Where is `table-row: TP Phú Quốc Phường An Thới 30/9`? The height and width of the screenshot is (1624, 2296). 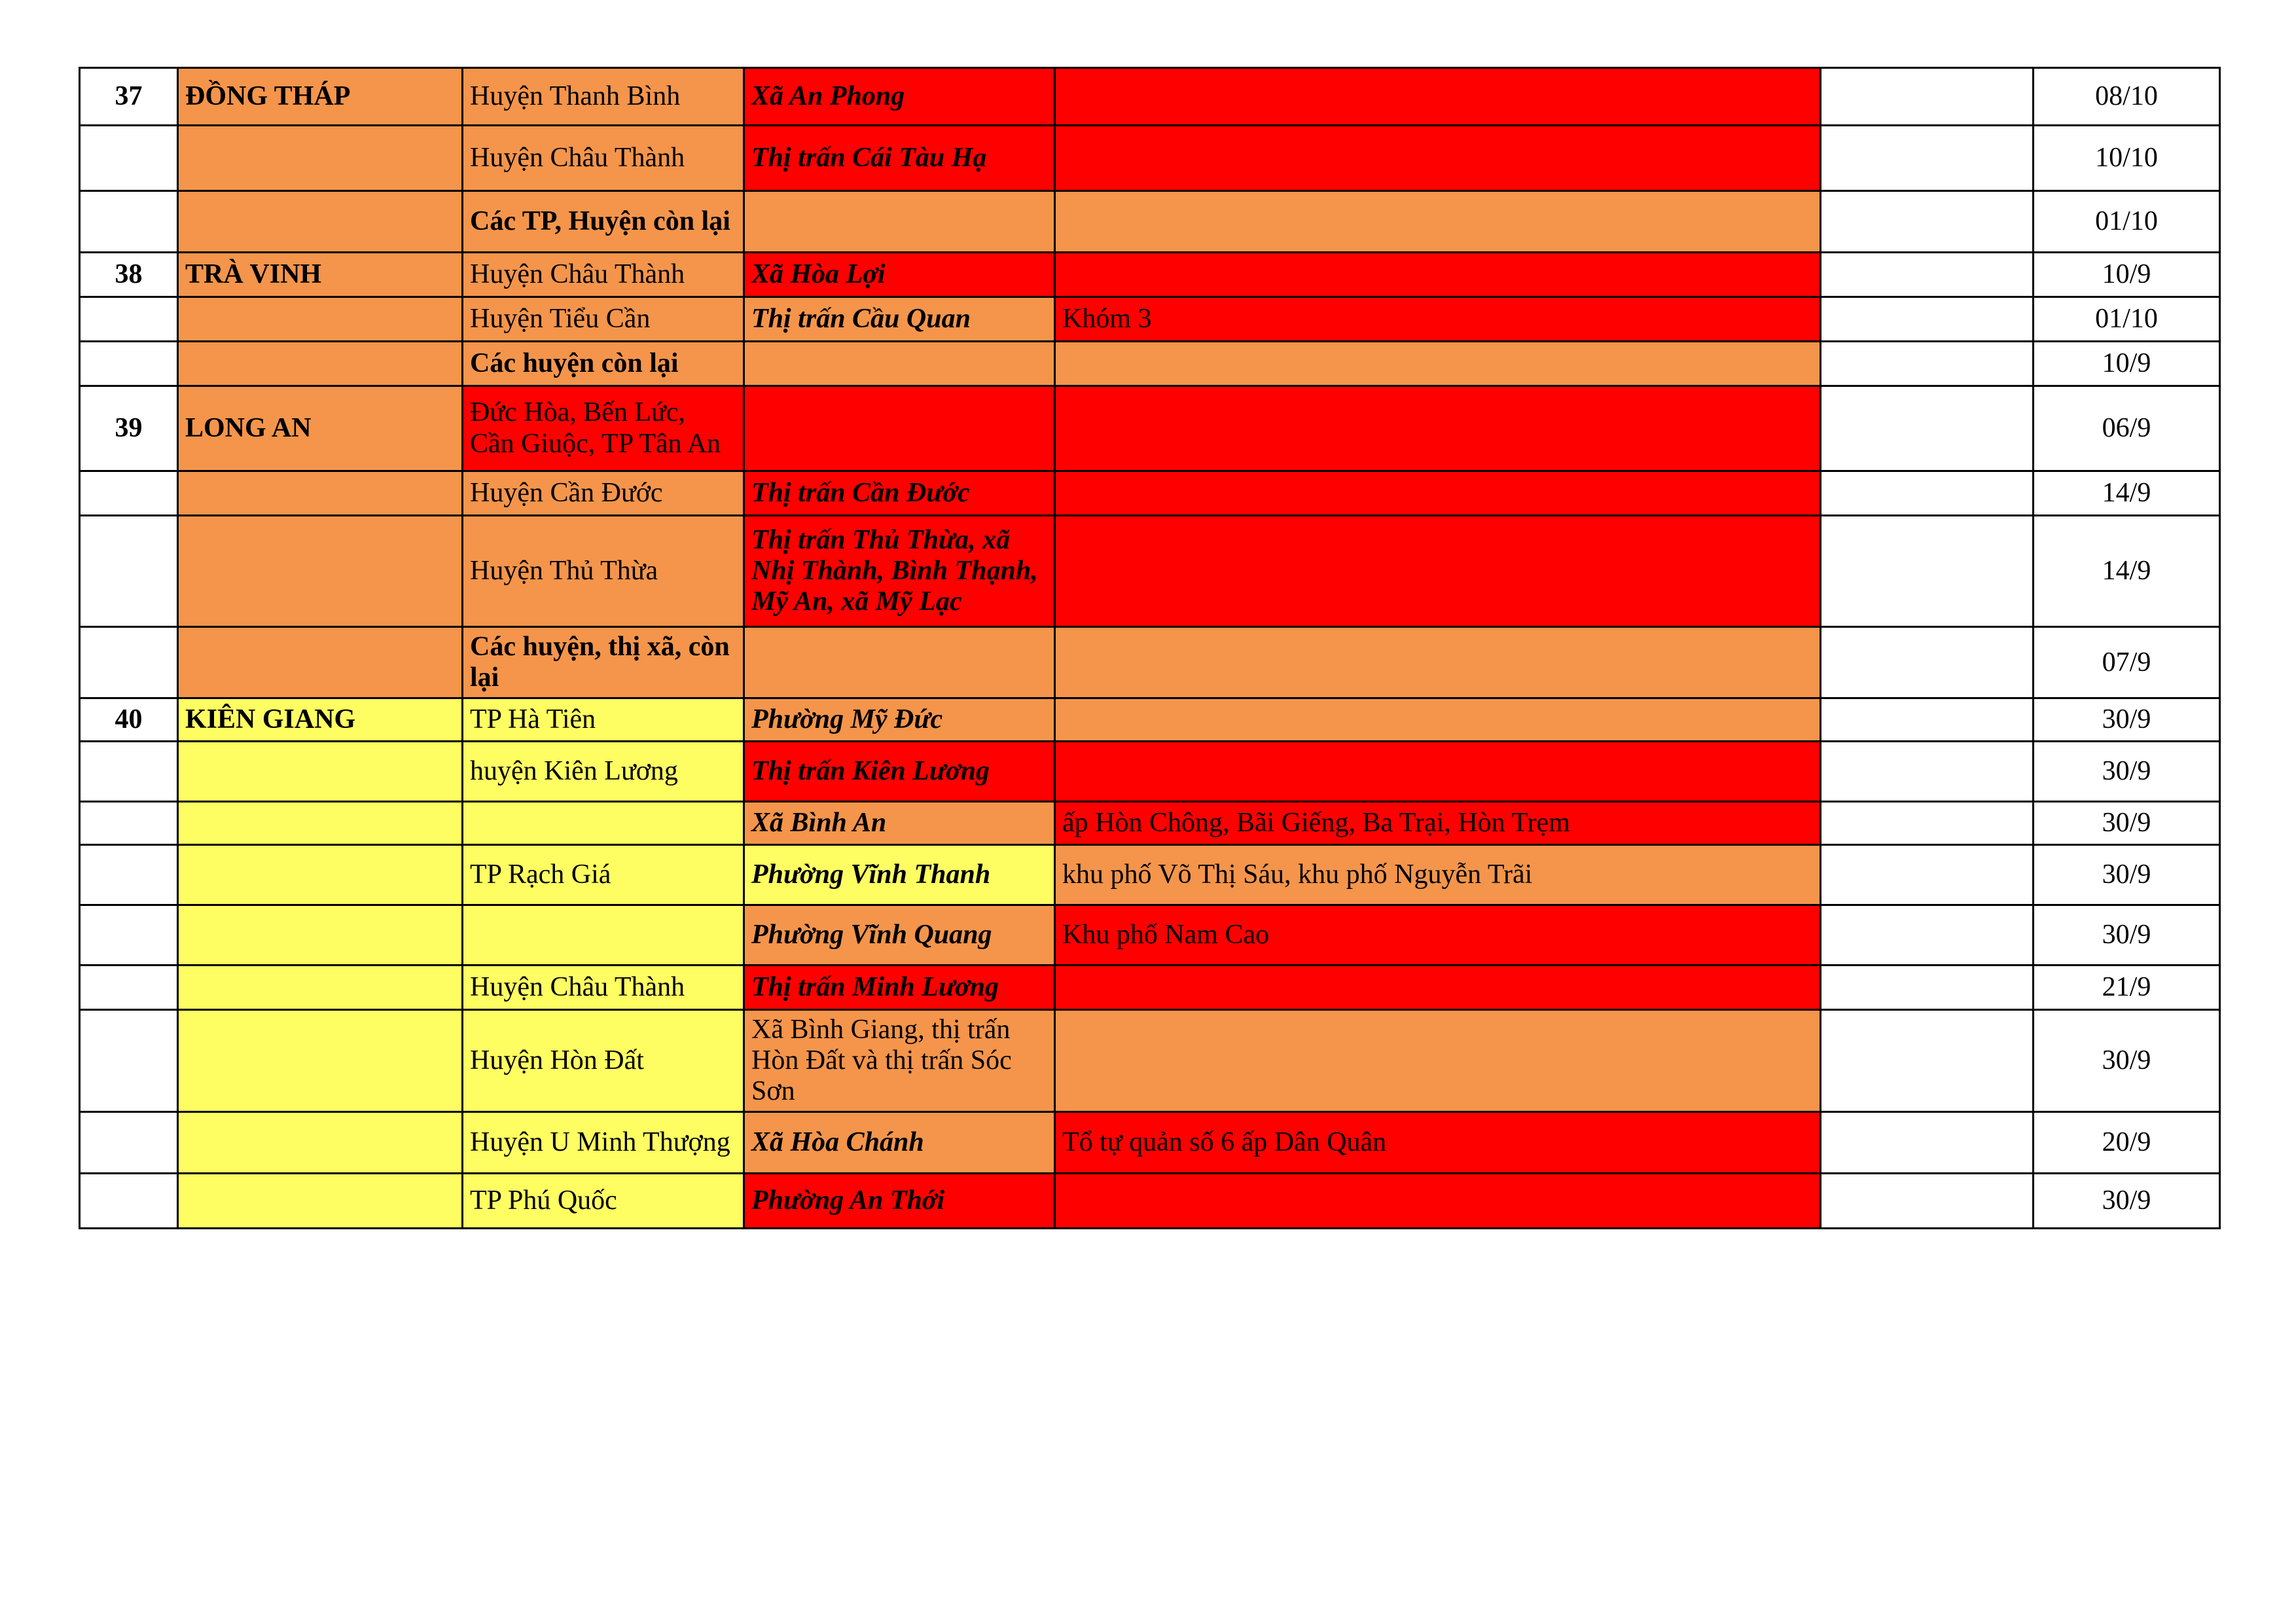 table-row: TP Phú Quốc Phường An Thới 30/9 is located at coordinates (1150, 1201).